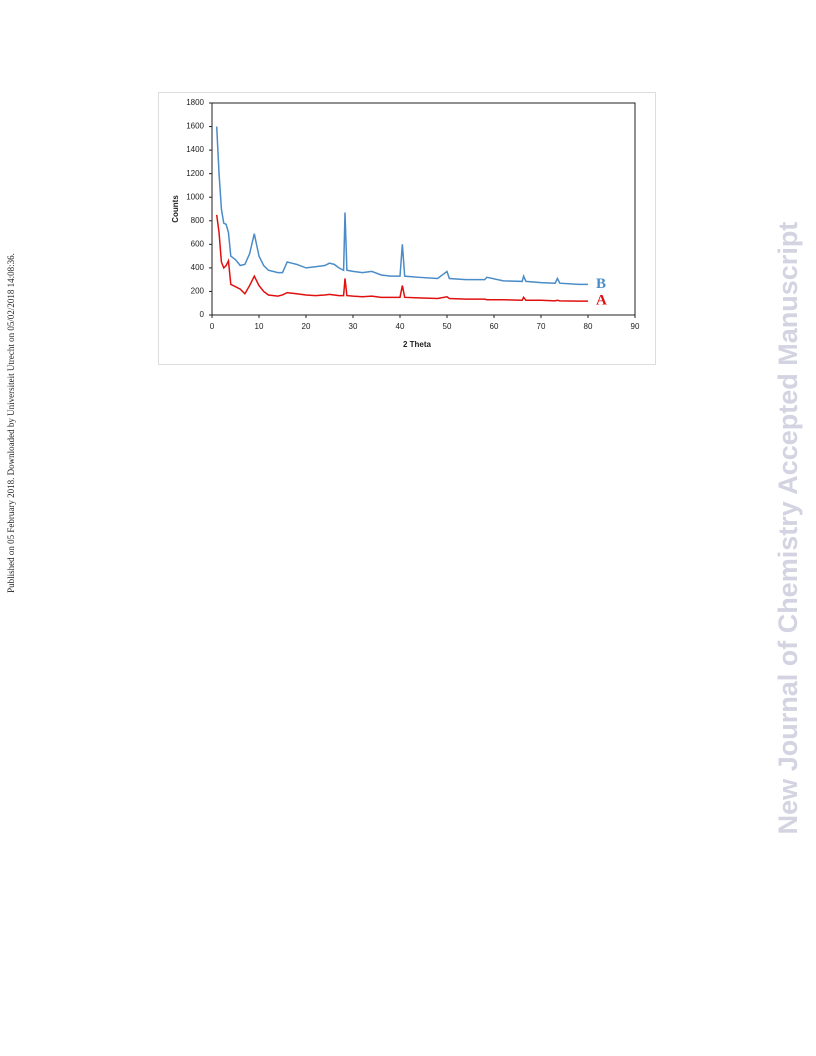 This screenshot has height=1056, width=816. What do you see at coordinates (195, 149) in the screenshot?
I see `y-tick-label: 1400` at bounding box center [195, 149].